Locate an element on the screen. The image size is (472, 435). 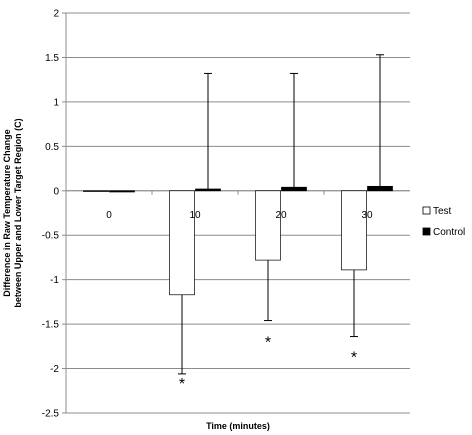
y-tick-label: -1.5 is located at coordinates (51, 325).